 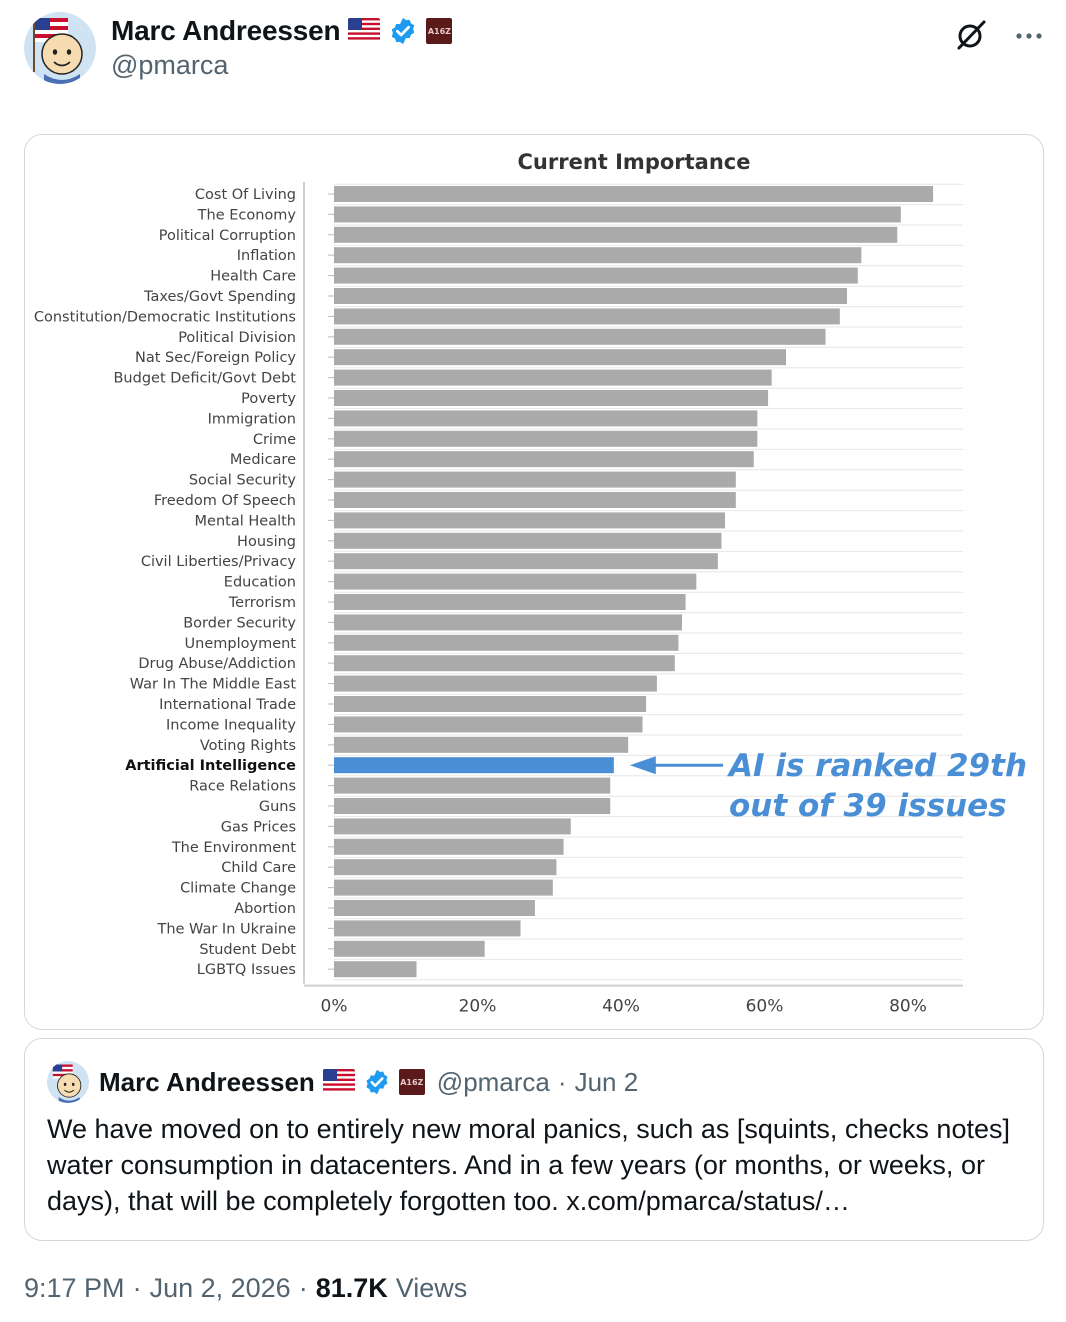 I want to click on y-tick-label: Medicare, so click(x=263, y=460).